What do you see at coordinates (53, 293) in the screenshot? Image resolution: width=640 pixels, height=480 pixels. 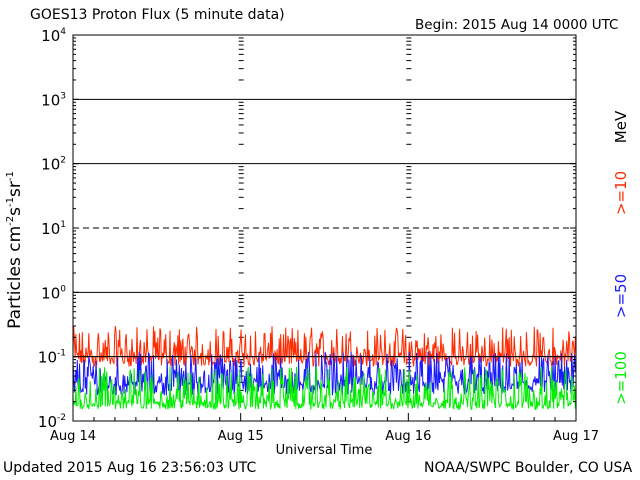 I see `y-tick-label: 100` at bounding box center [53, 293].